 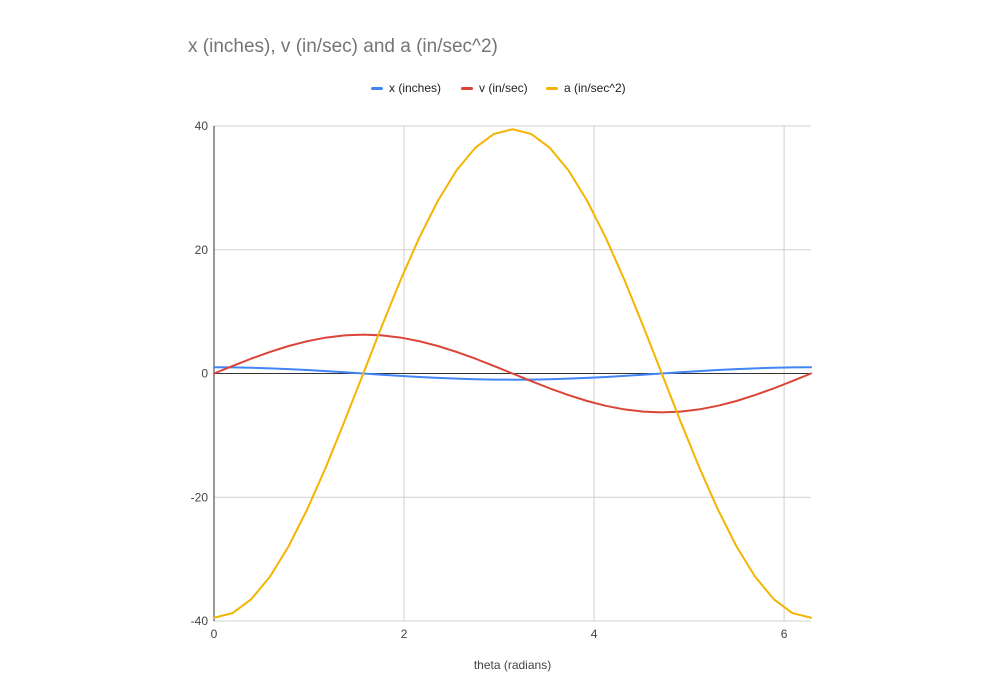 What do you see at coordinates (415, 88) in the screenshot?
I see `legend-label-x: x (inches)` at bounding box center [415, 88].